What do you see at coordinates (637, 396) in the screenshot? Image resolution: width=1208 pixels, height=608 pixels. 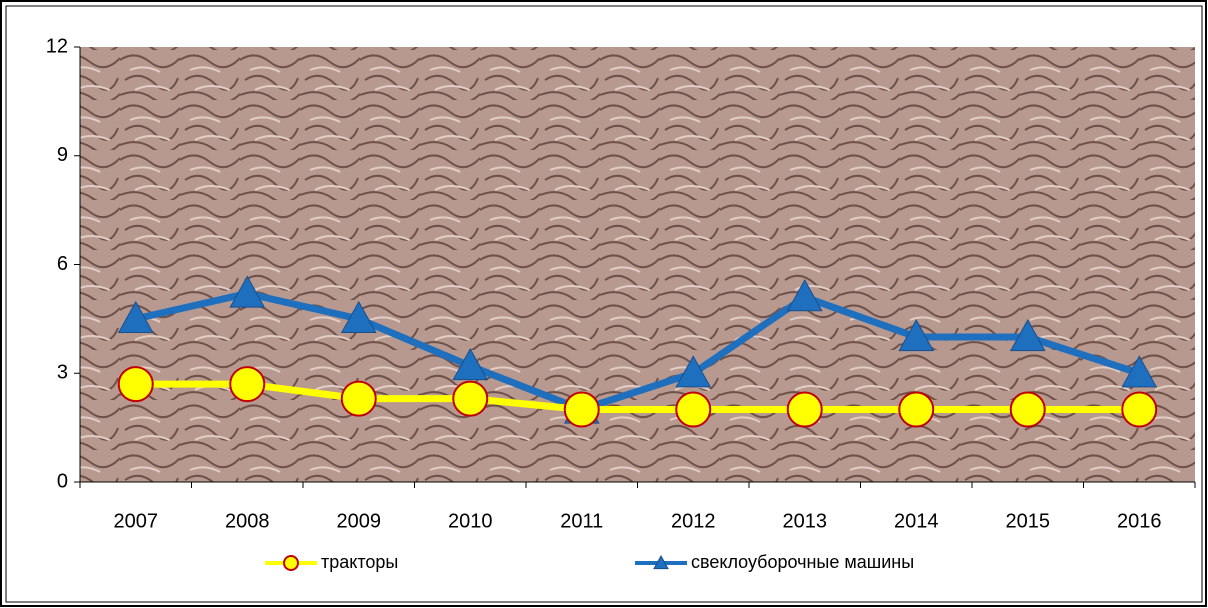 I see `series-line` at bounding box center [637, 396].